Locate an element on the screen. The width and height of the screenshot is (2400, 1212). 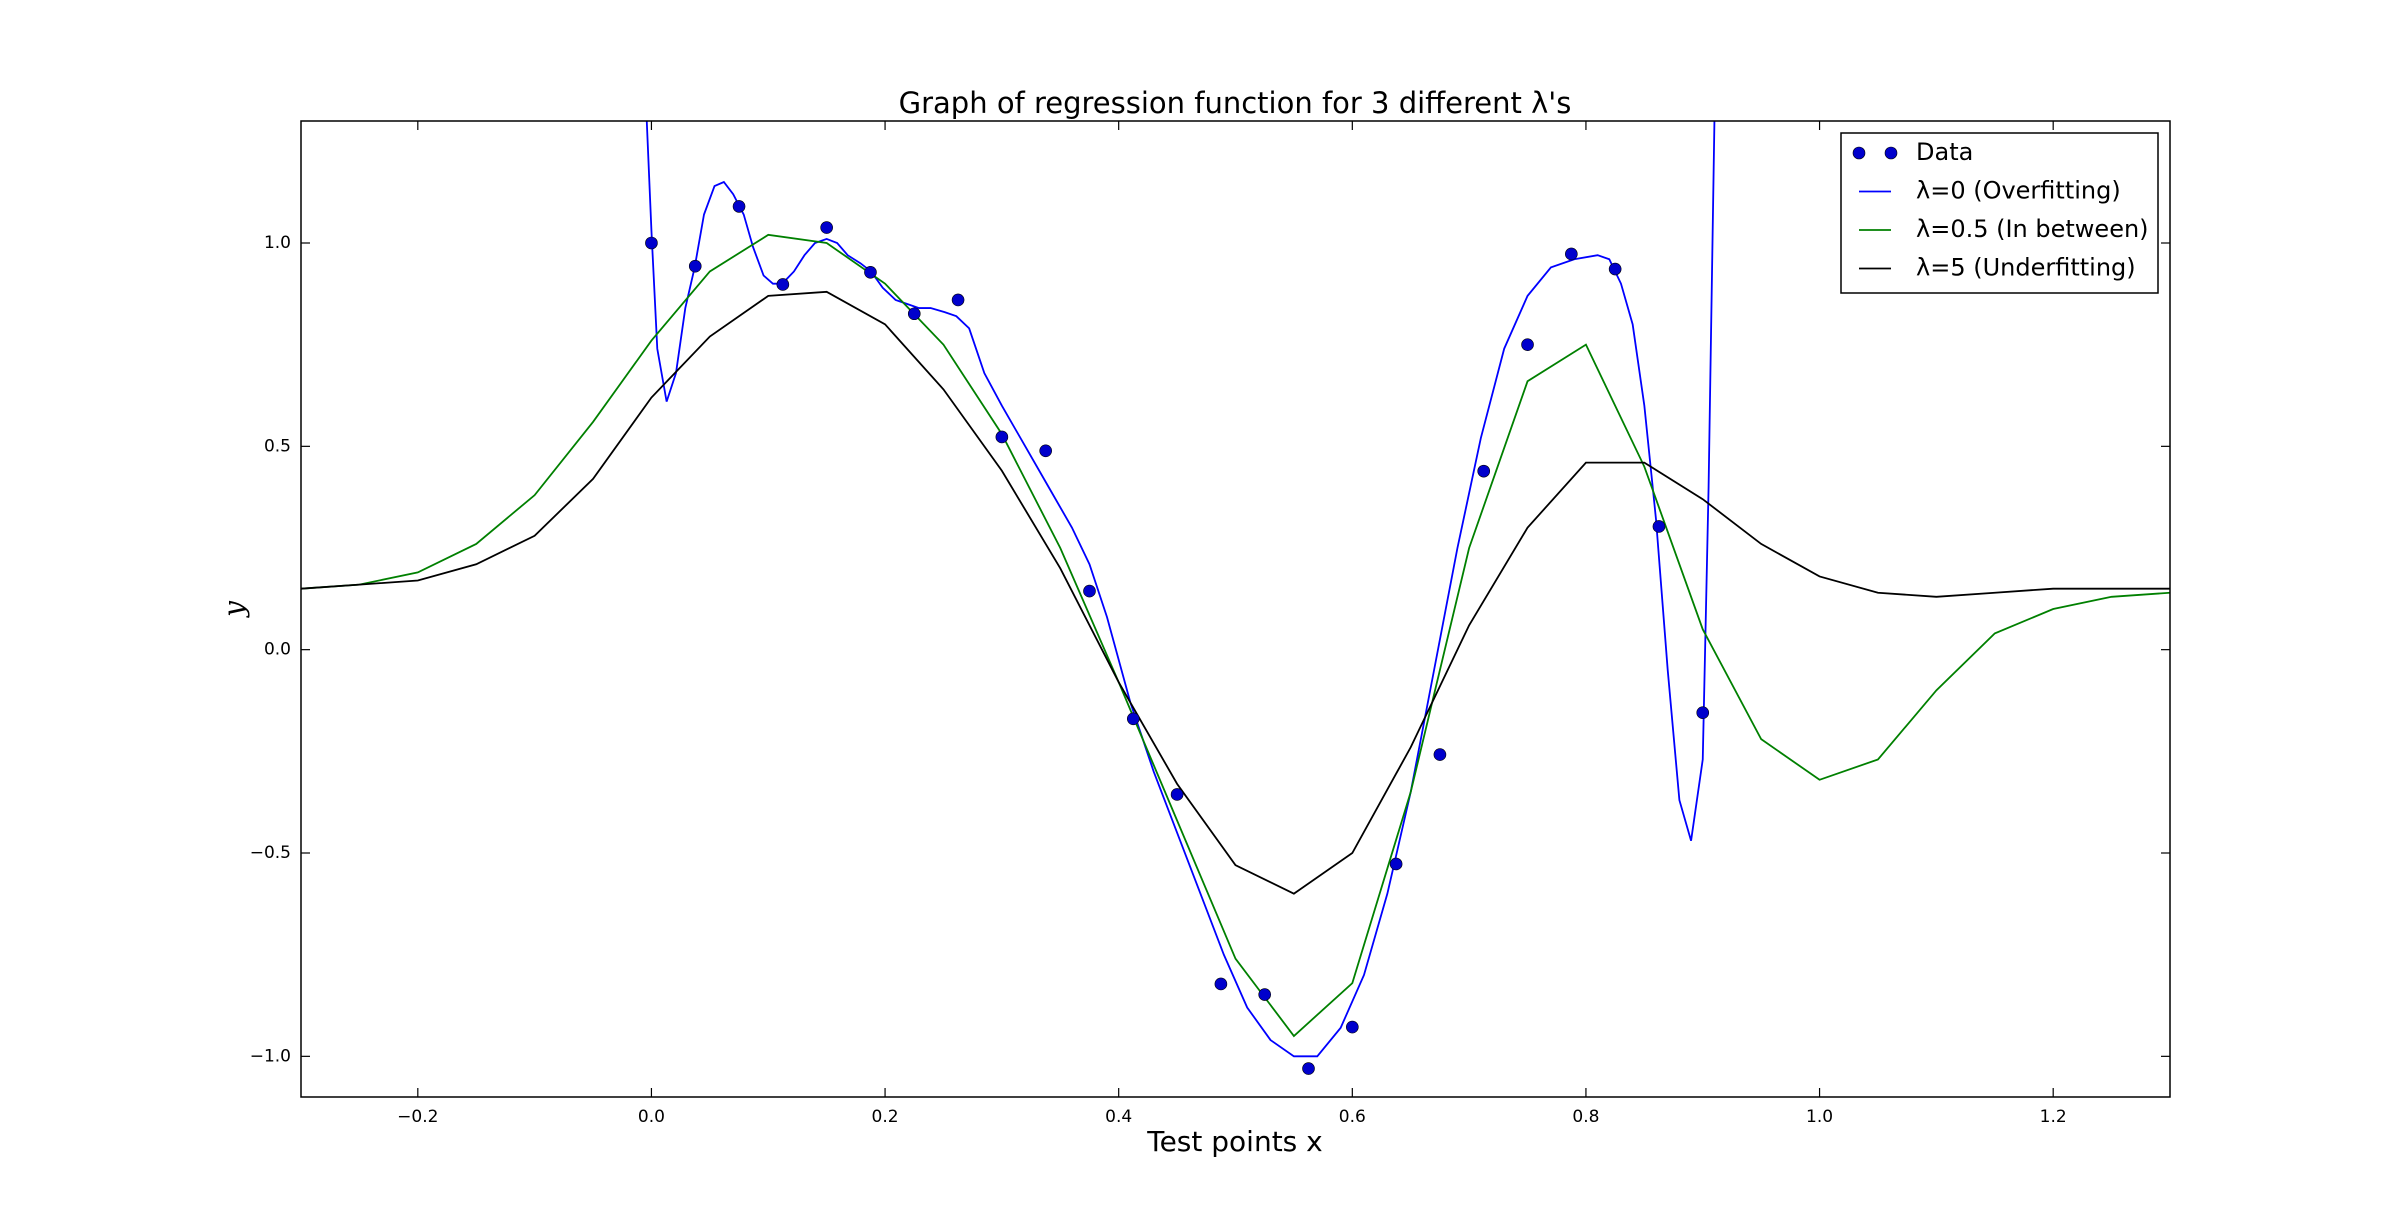
y-tick-label: −0.5 is located at coordinates (270, 853).